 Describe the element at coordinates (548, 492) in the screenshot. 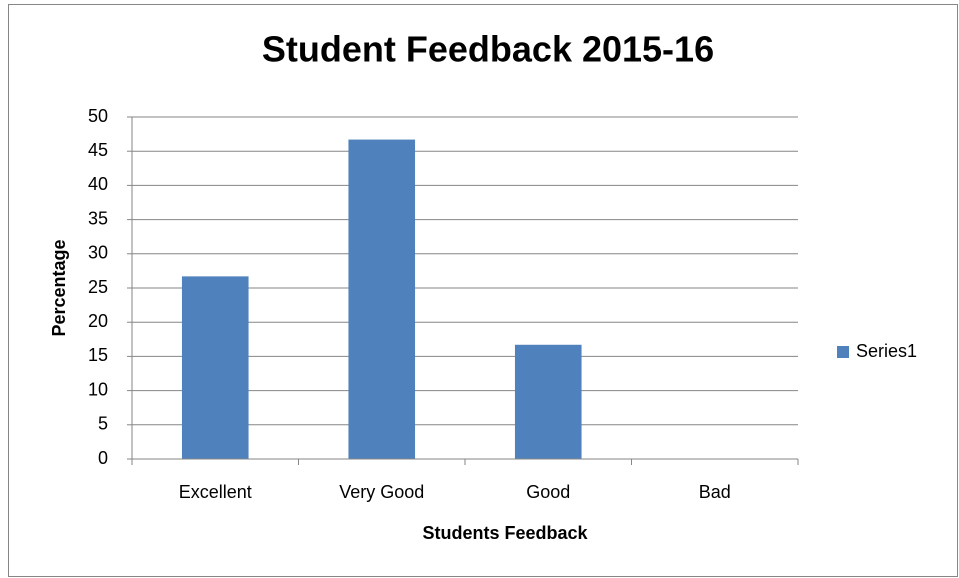

I see `x-tick-label: Good` at that location.